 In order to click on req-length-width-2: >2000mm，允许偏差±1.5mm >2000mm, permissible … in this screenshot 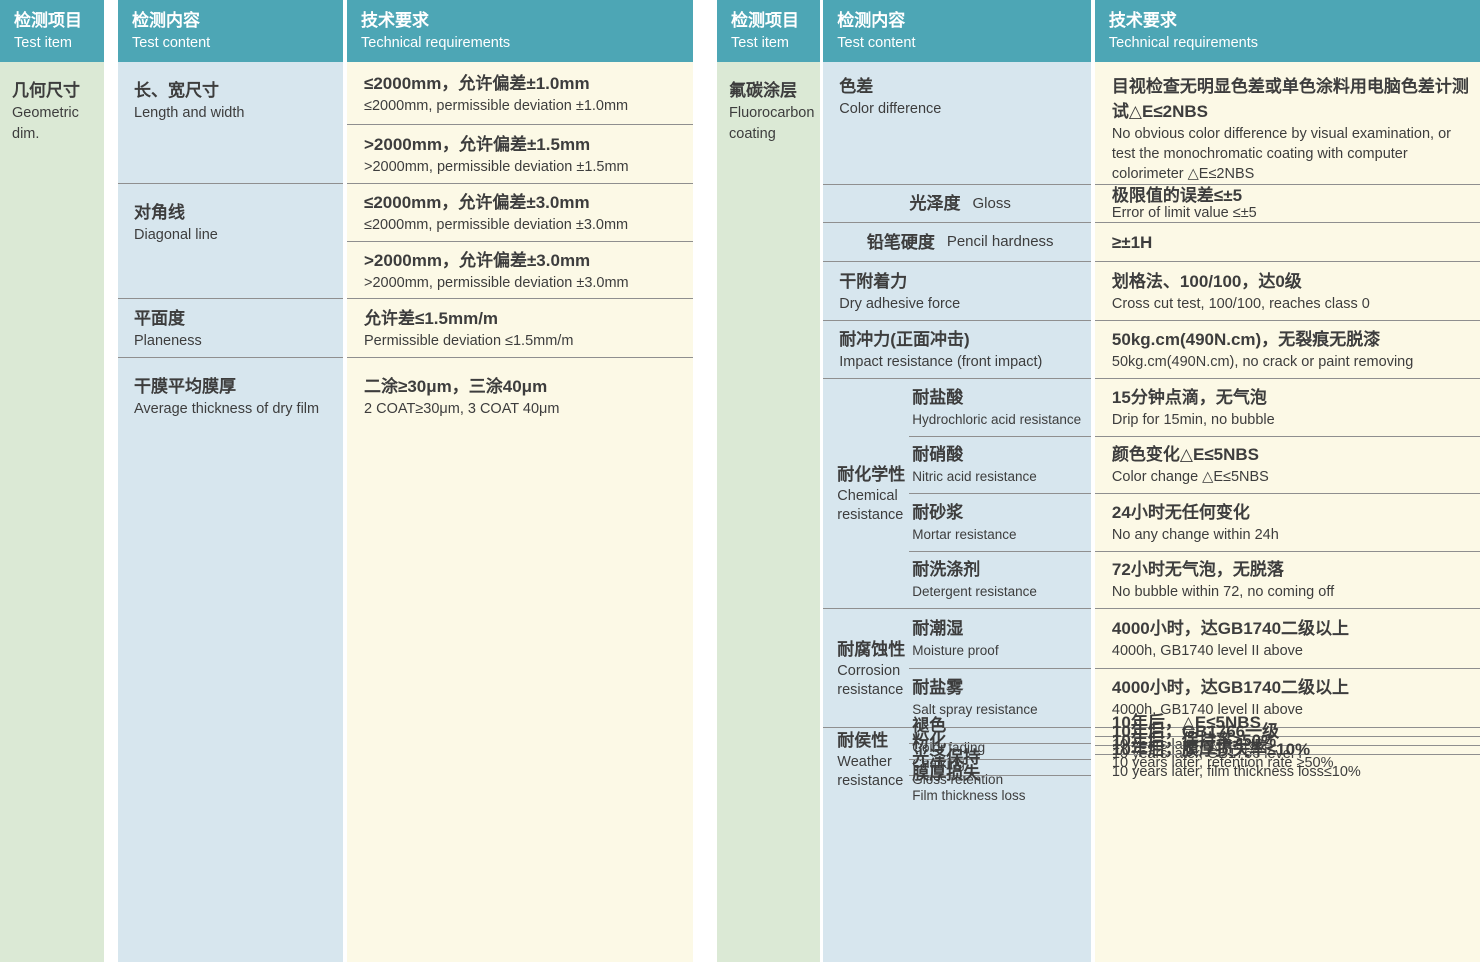, I will do `click(520, 153)`.